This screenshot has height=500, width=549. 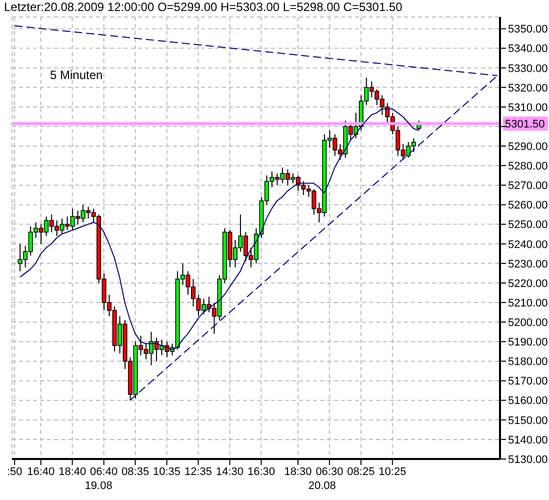 I want to click on y-tick-label: 5250.00, so click(x=528, y=225).